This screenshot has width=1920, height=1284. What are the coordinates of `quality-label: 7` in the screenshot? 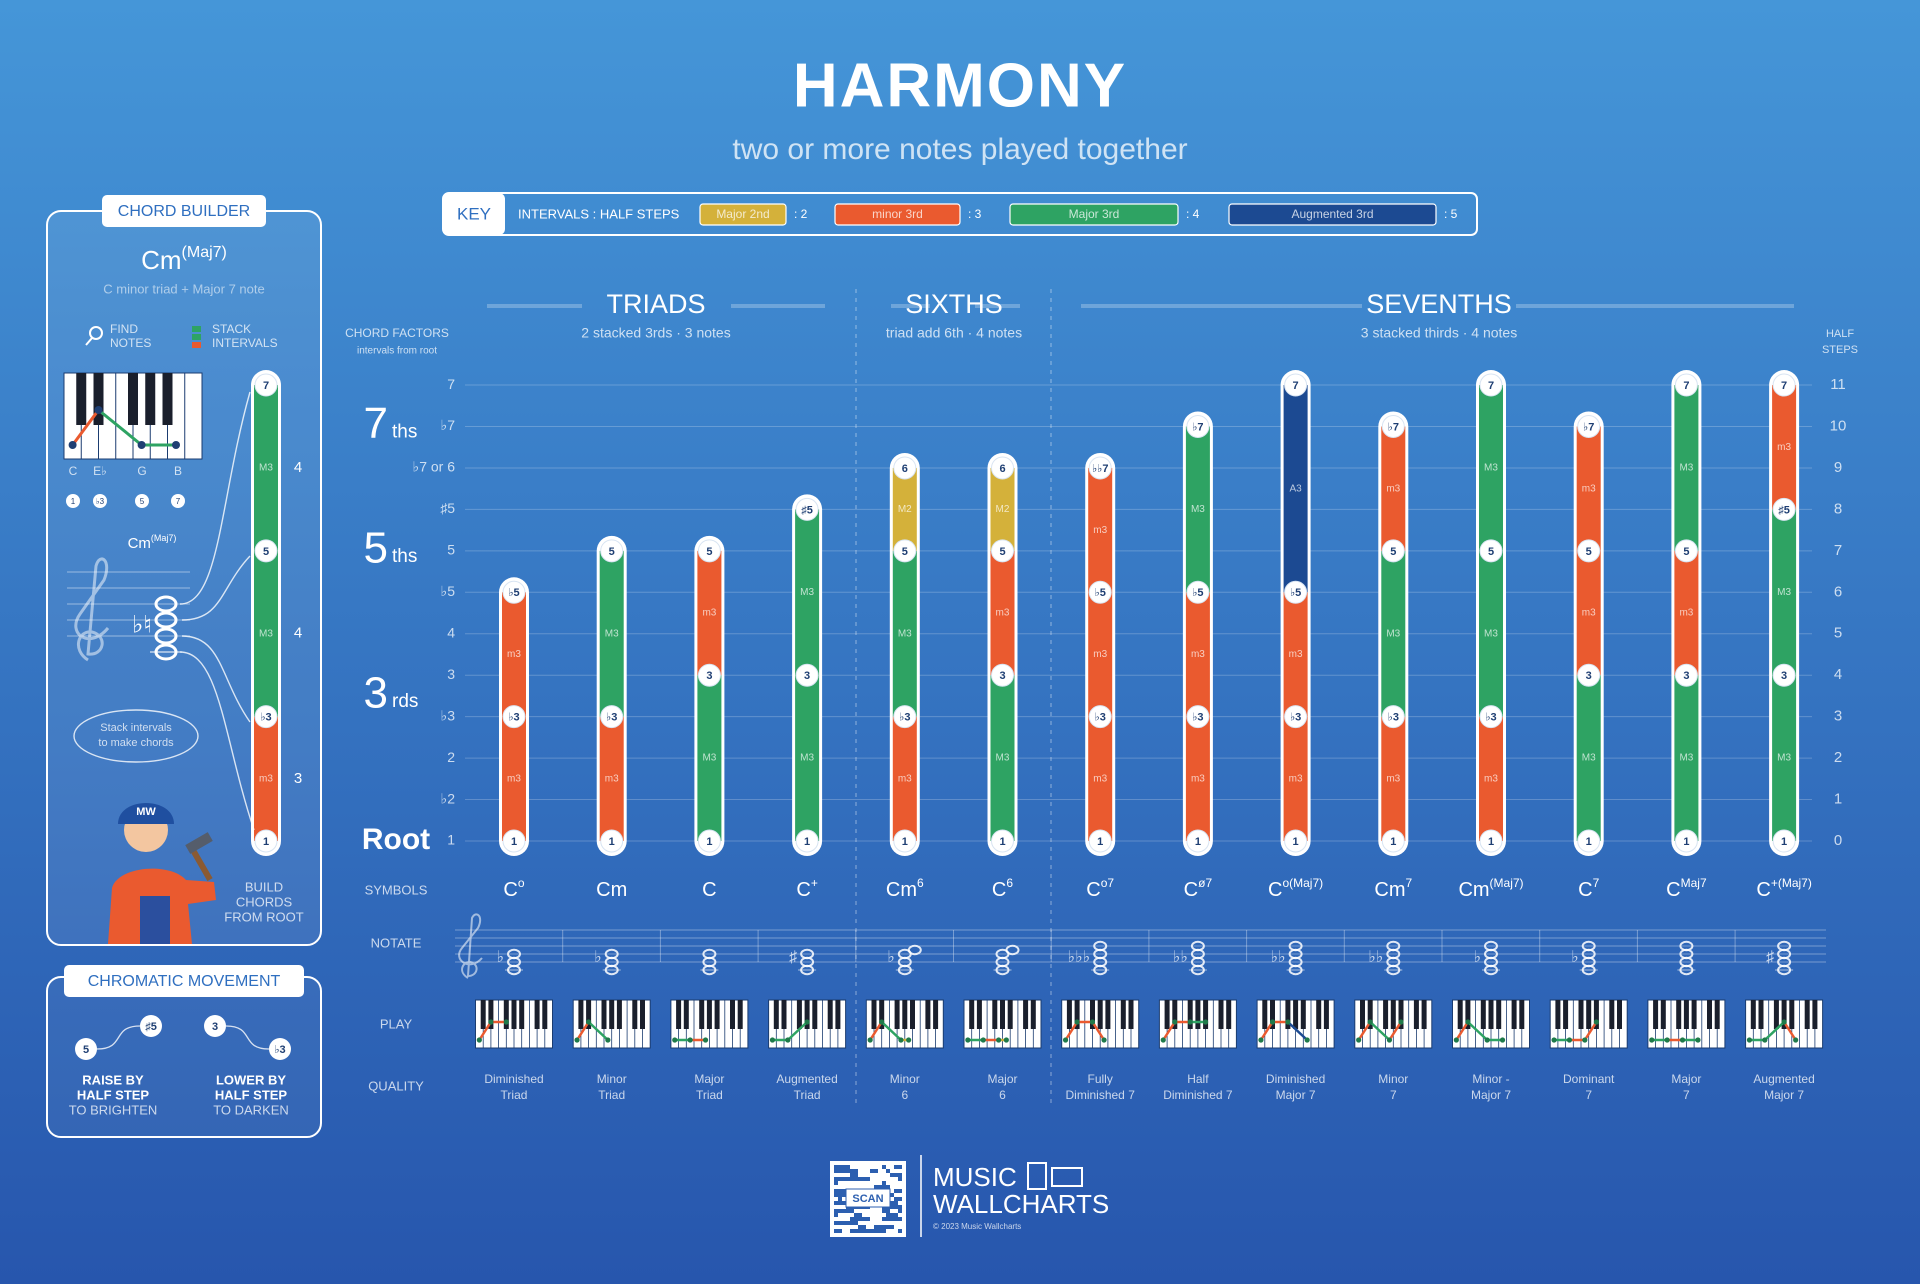 It's located at (1588, 1095).